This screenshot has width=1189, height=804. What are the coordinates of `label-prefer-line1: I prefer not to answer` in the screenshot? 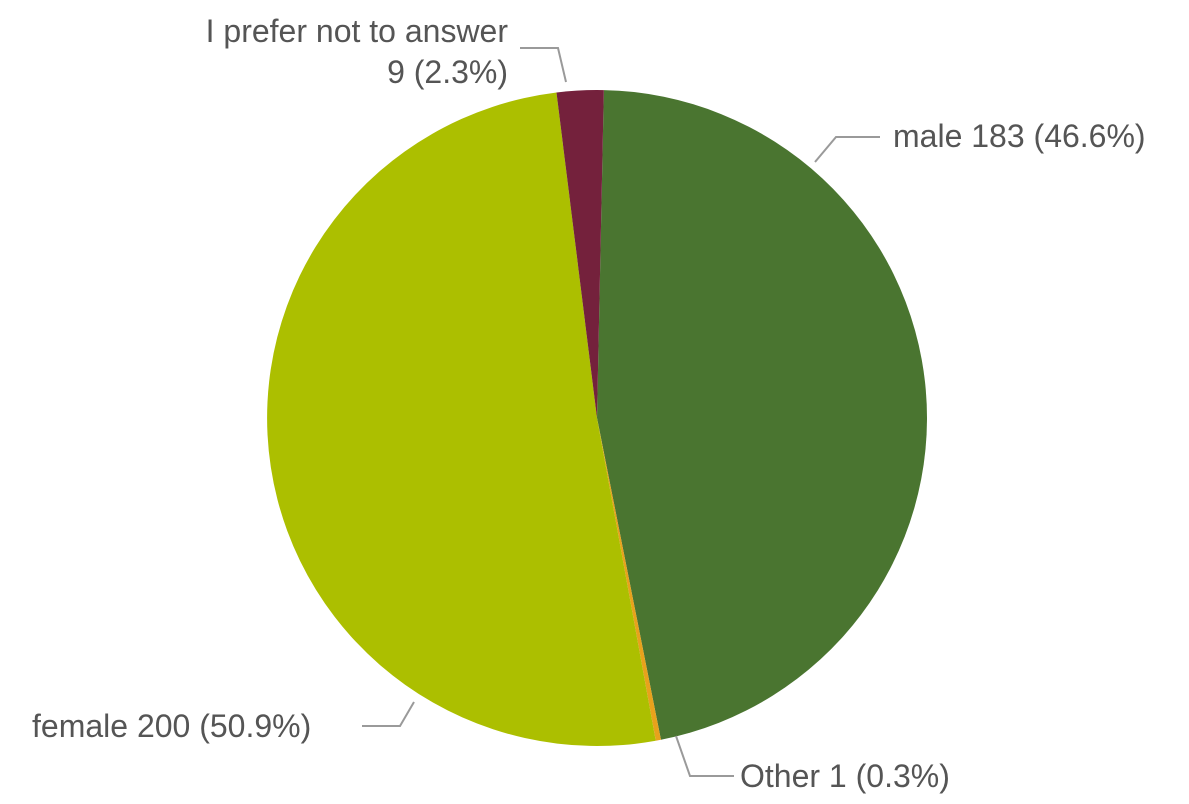 It's located at (357, 31).